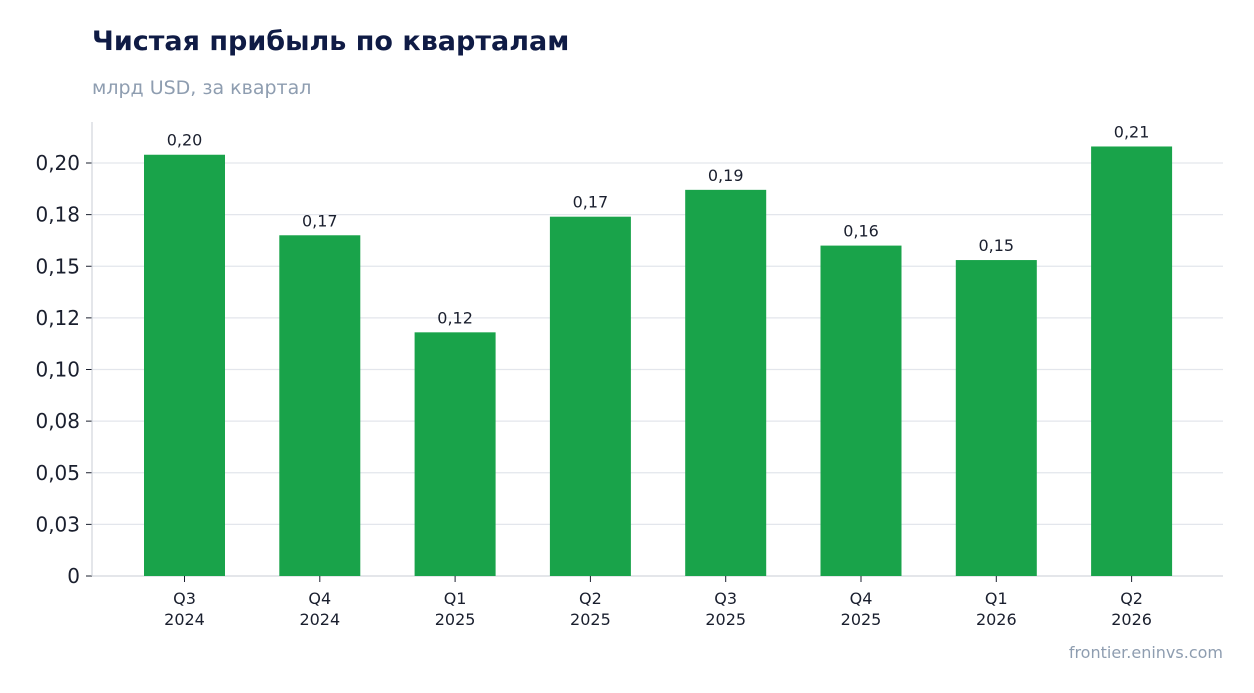  Describe the element at coordinates (57, 473) in the screenshot. I see `y-tick-label: 0,05` at that location.